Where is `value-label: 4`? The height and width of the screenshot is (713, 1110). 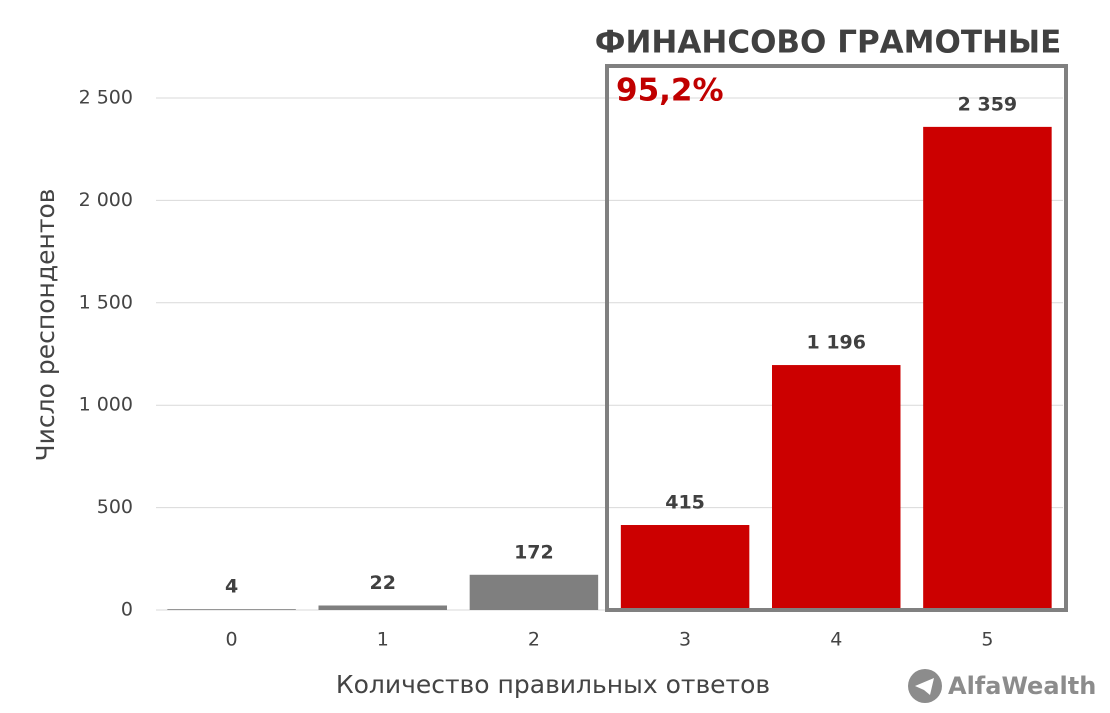
value-label: 4 is located at coordinates (231, 587).